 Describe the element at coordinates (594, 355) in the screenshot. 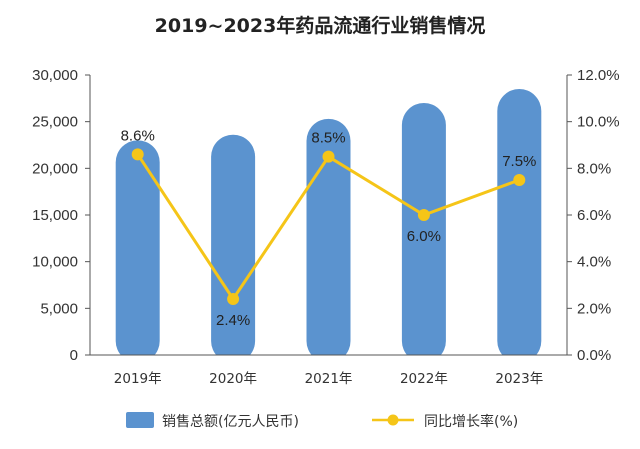

I see `right-axis-tick-label: 0.0%` at that location.